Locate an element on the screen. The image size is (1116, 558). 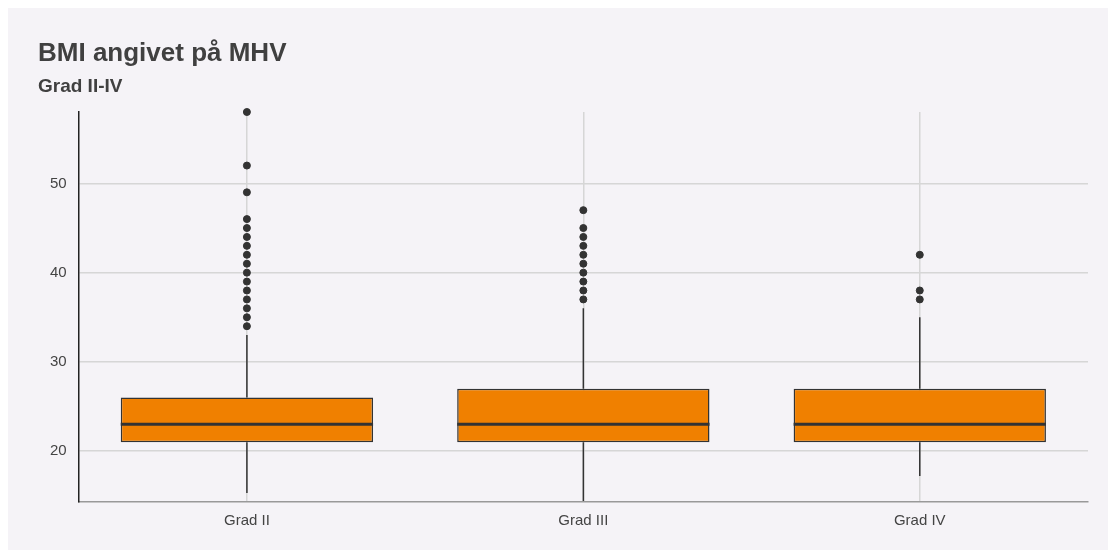
x-tick-label: Grad II is located at coordinates (246, 520).